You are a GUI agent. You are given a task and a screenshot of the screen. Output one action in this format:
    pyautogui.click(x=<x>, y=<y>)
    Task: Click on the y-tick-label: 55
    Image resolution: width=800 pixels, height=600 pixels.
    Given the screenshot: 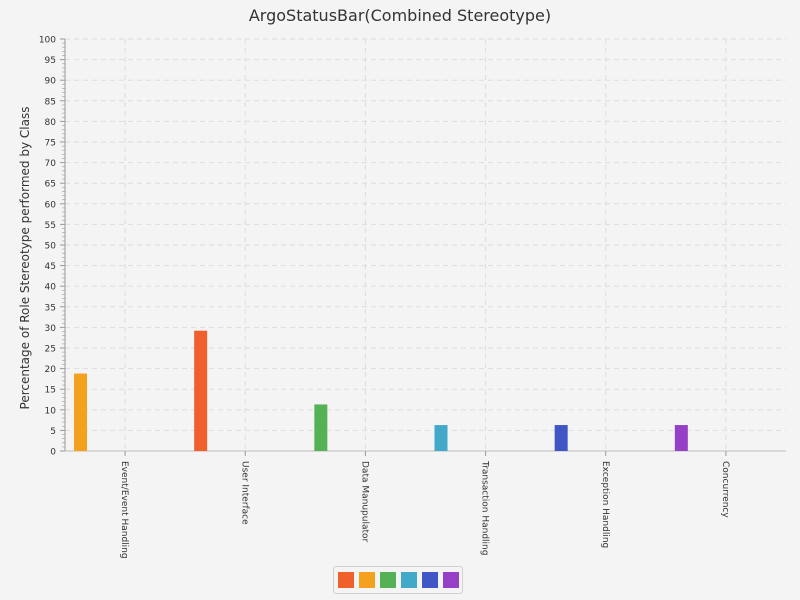 What is the action you would take?
    pyautogui.click(x=50, y=226)
    